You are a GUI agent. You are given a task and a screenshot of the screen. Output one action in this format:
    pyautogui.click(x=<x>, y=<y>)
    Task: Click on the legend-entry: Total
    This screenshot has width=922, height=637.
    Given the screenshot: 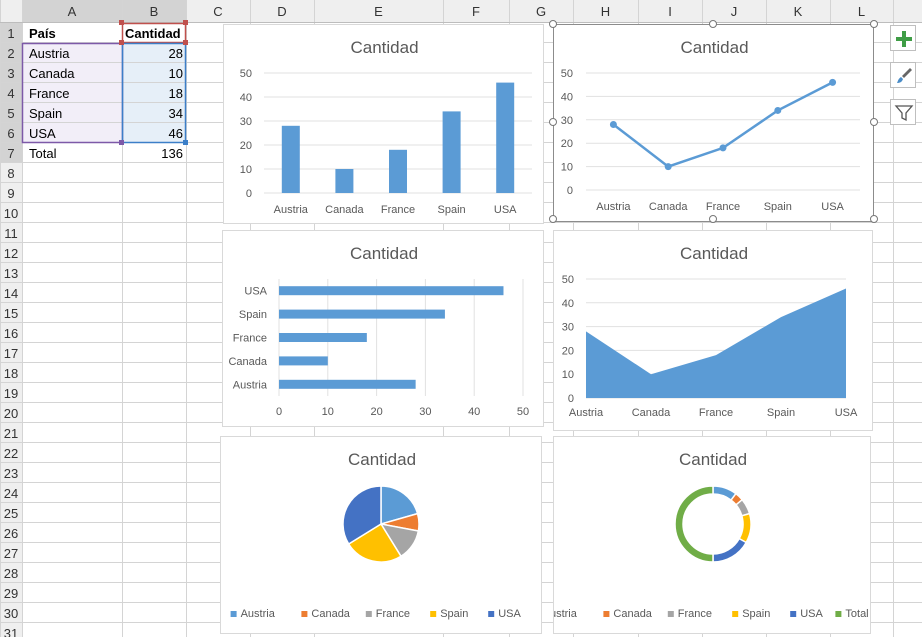 What is the action you would take?
    pyautogui.click(x=856, y=614)
    